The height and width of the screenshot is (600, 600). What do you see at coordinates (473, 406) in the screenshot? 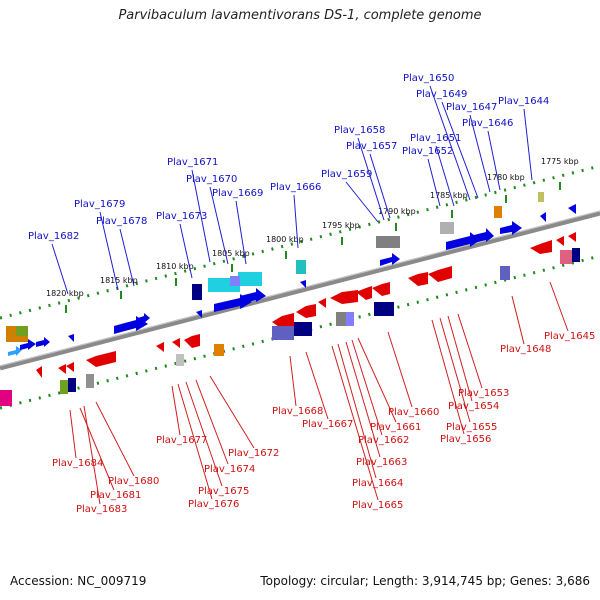
I see `reverse-gene-label: Plav_1654` at bounding box center [473, 406].